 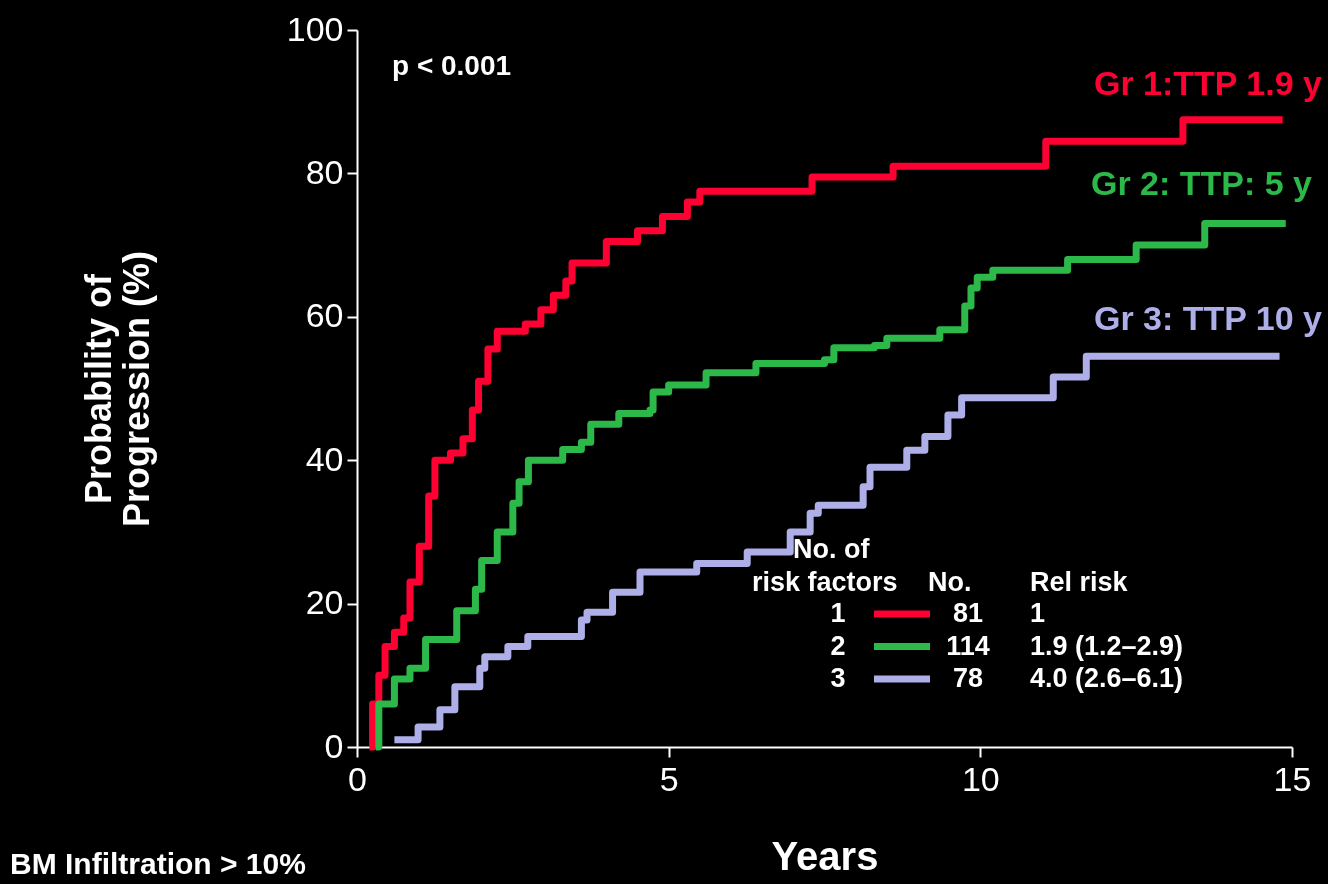 What do you see at coordinates (950, 582) in the screenshot?
I see `annotation: No.` at bounding box center [950, 582].